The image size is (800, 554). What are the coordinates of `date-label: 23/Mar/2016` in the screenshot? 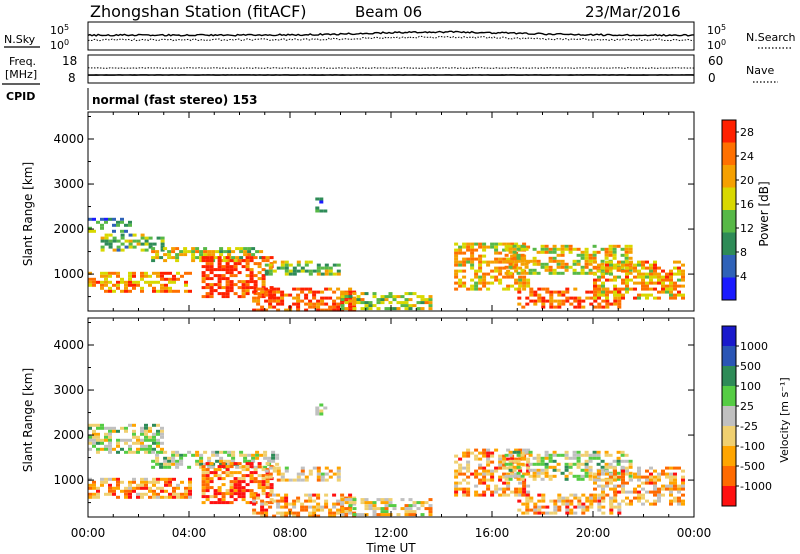 It's located at (633, 12).